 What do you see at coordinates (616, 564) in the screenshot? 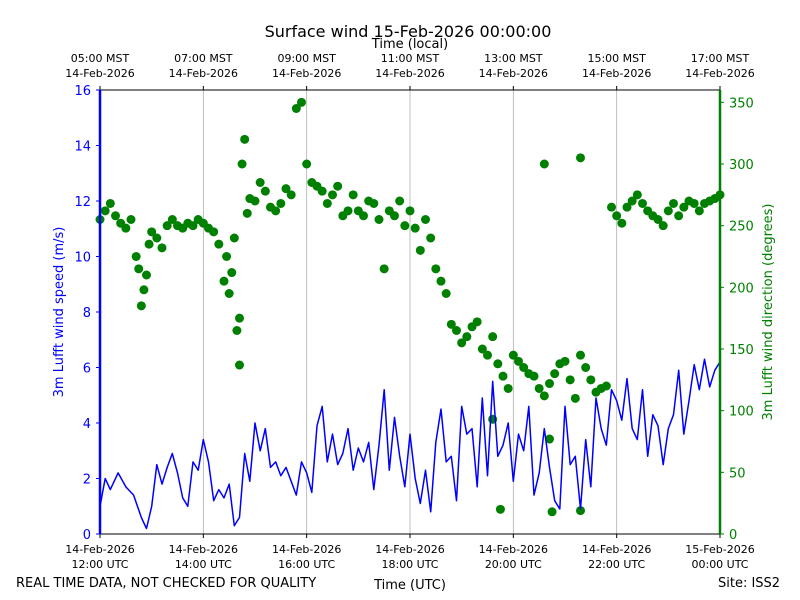
I see `x-tick-label-time: 22:00 UTC` at bounding box center [616, 564].